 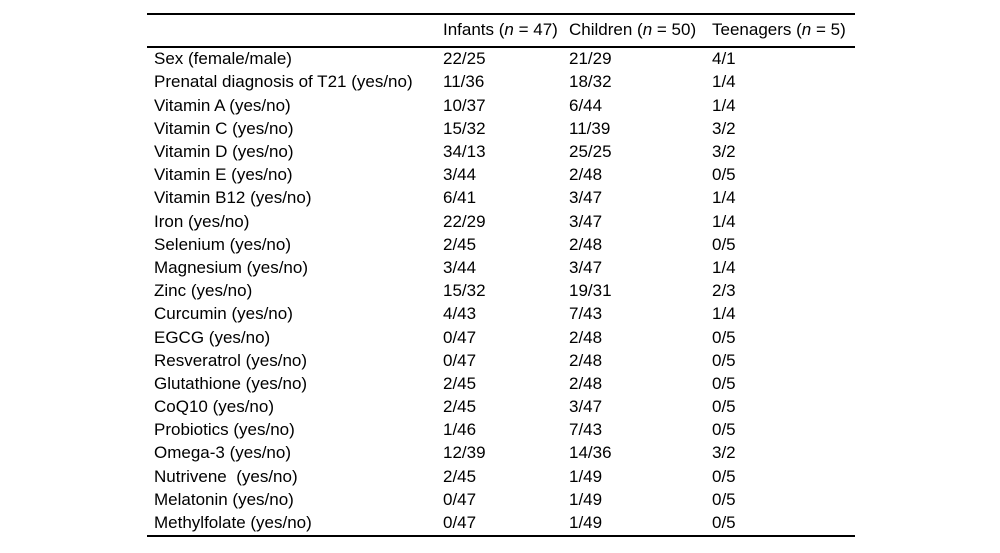 I want to click on row-label: Omega-3 (yes/no), so click(x=222, y=453).